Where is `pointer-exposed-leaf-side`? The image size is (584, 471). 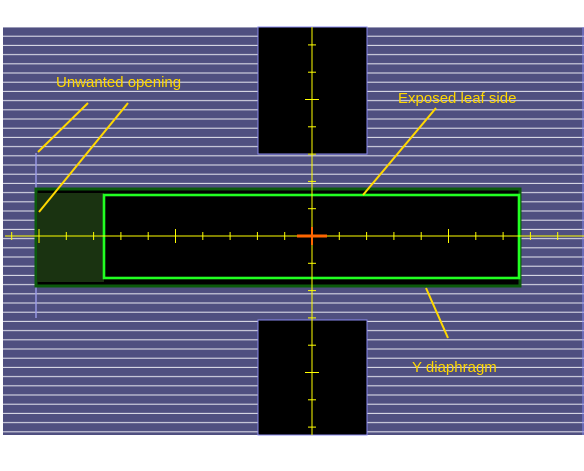
pointer-exposed-leaf-side is located at coordinates (399, 151).